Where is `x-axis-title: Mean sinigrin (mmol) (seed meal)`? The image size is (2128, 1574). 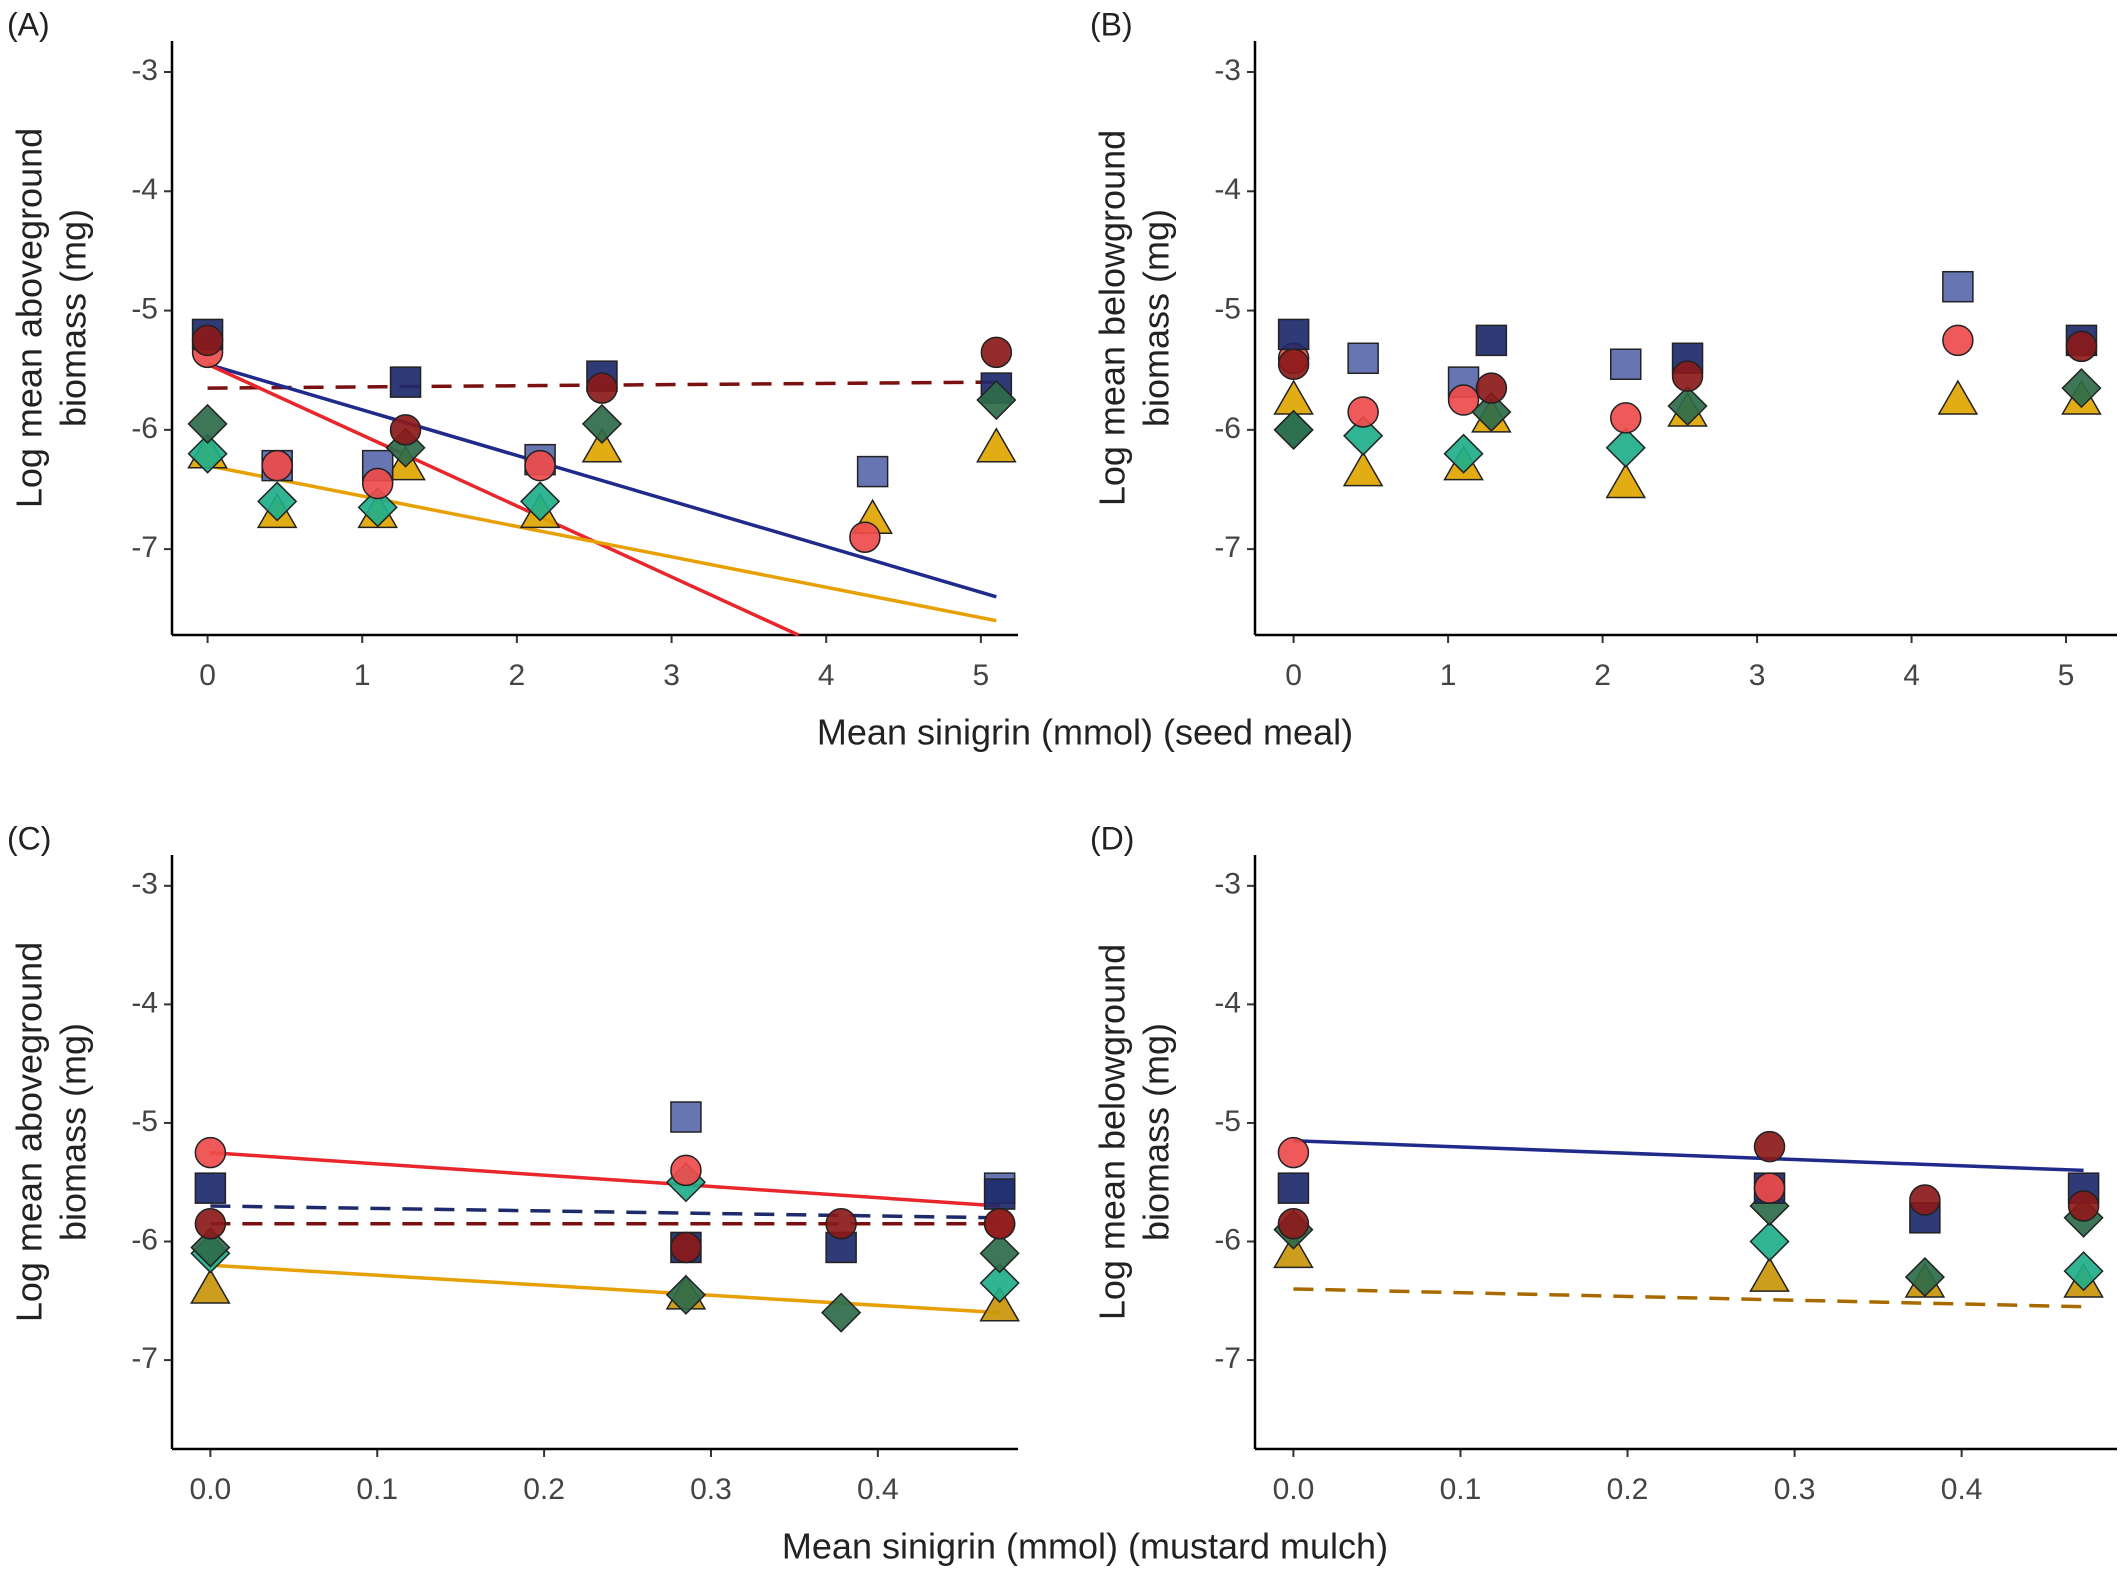 x-axis-title: Mean sinigrin (mmol) (seed meal) is located at coordinates (1085, 732).